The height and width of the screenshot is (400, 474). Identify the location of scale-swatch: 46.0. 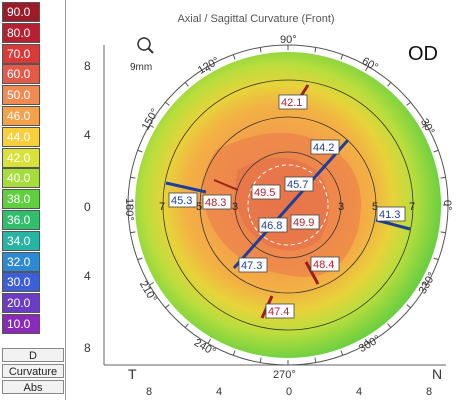
(21, 116).